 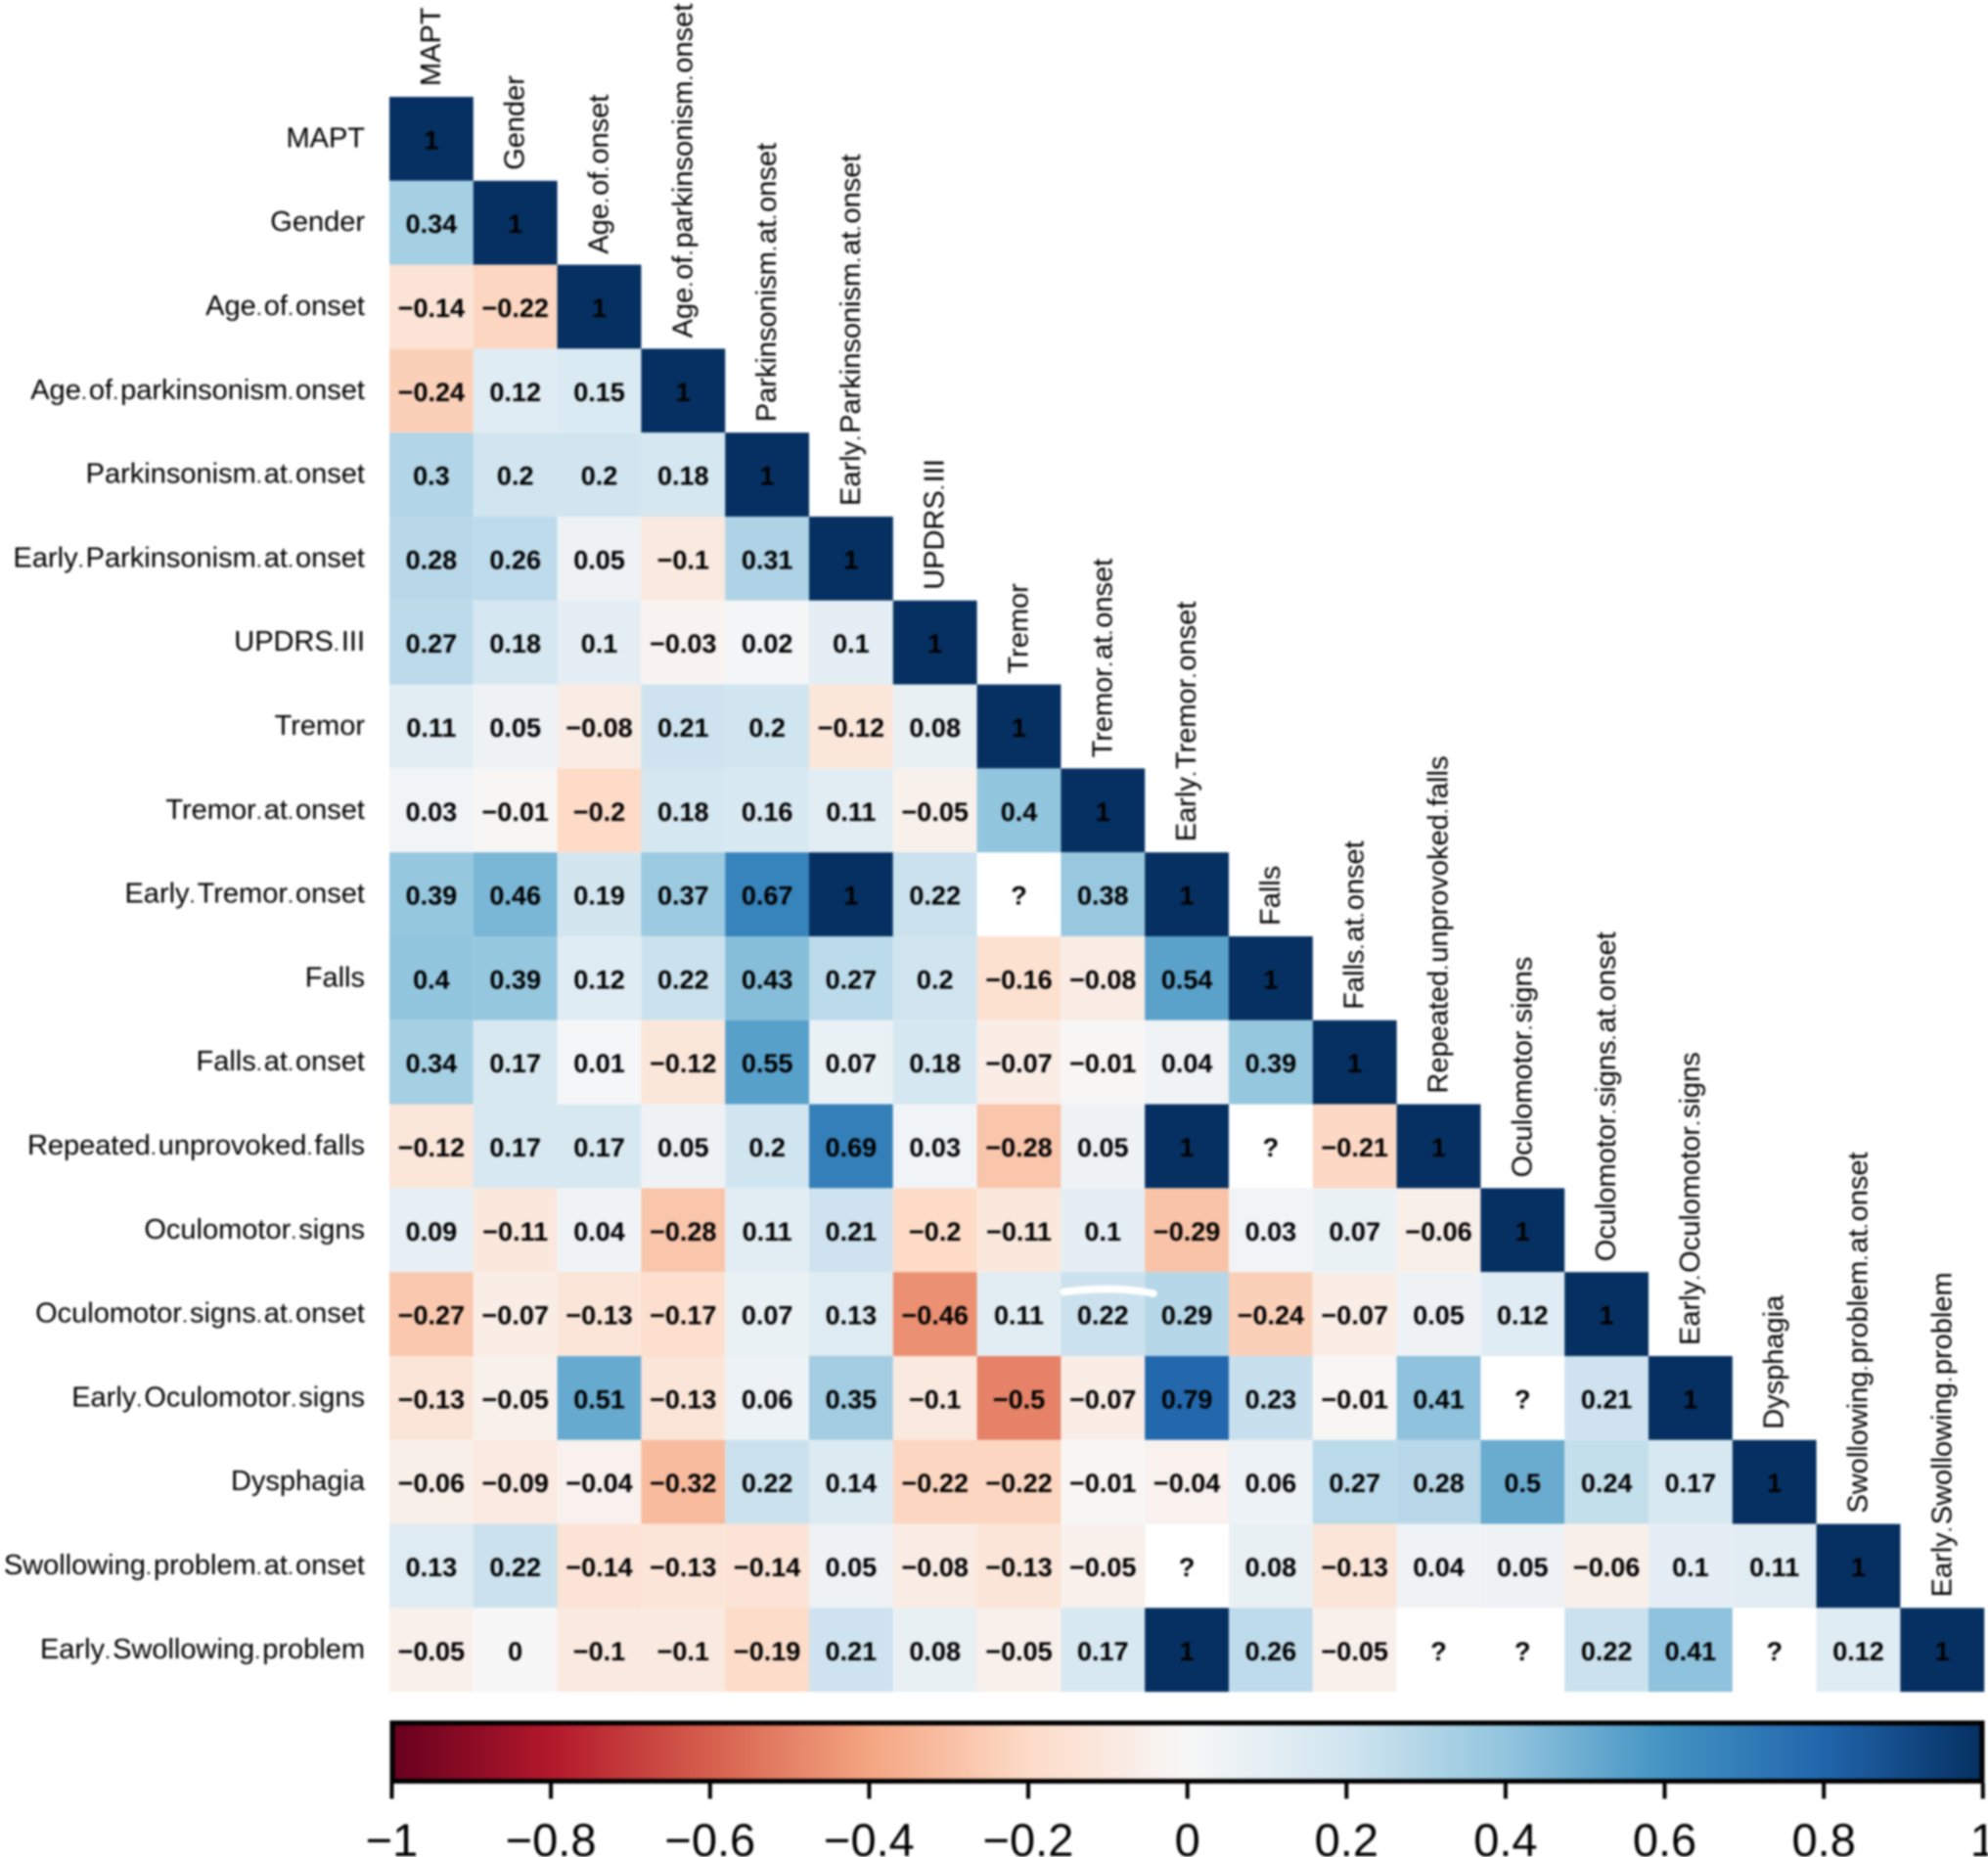 What do you see at coordinates (1691, 1651) in the screenshot?
I see `svg-text: 0.41` at bounding box center [1691, 1651].